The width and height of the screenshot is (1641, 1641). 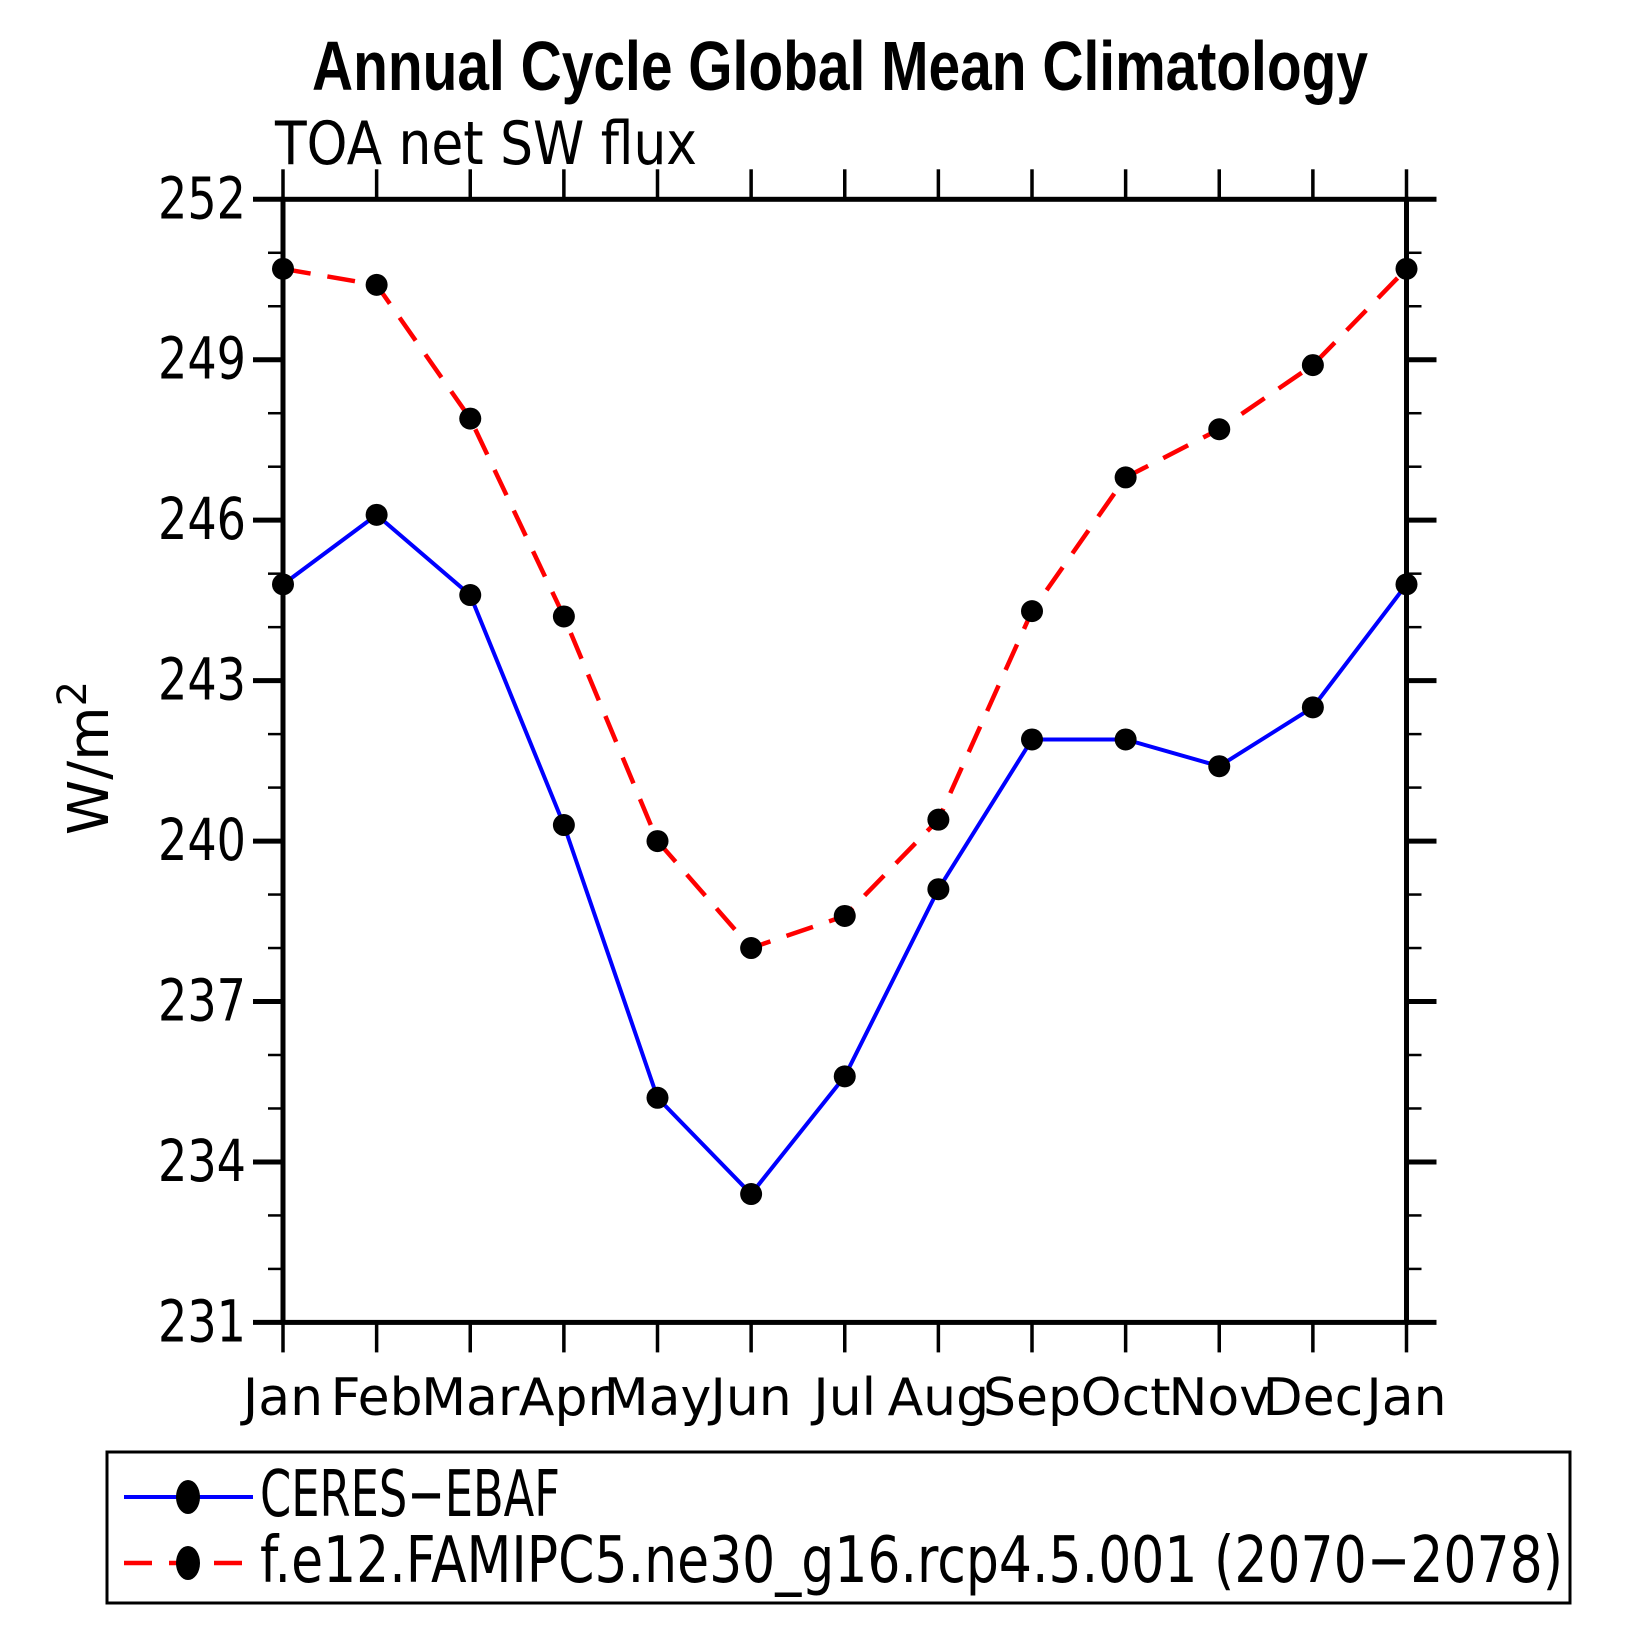 What do you see at coordinates (377, 1398) in the screenshot?
I see `x-tick-label: Feb` at bounding box center [377, 1398].